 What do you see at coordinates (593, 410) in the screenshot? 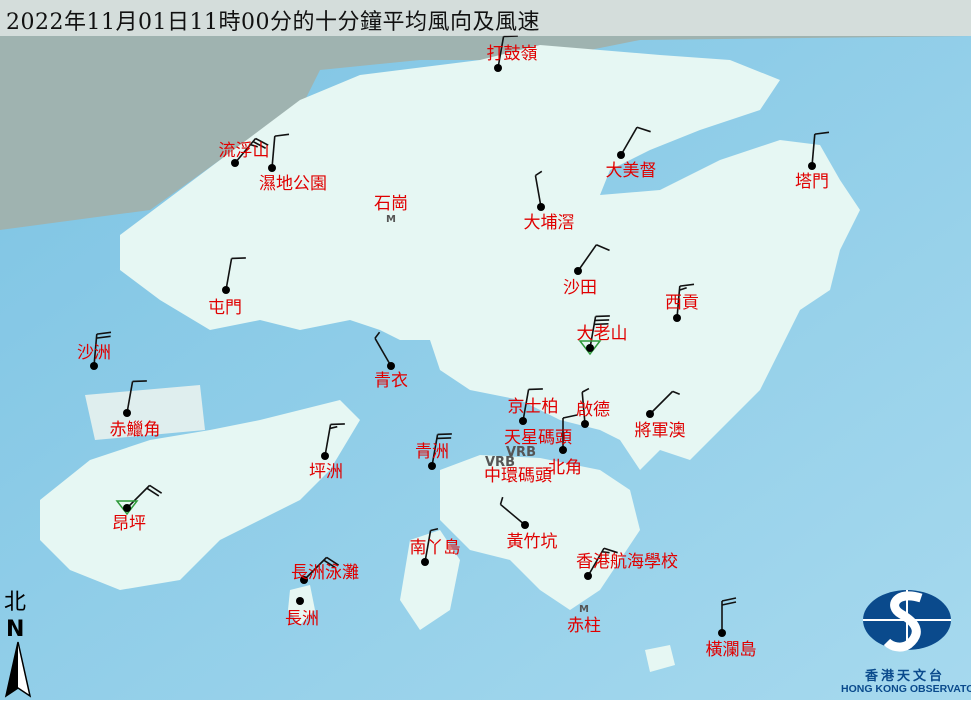
I see `station-label: 啟德` at bounding box center [593, 410].